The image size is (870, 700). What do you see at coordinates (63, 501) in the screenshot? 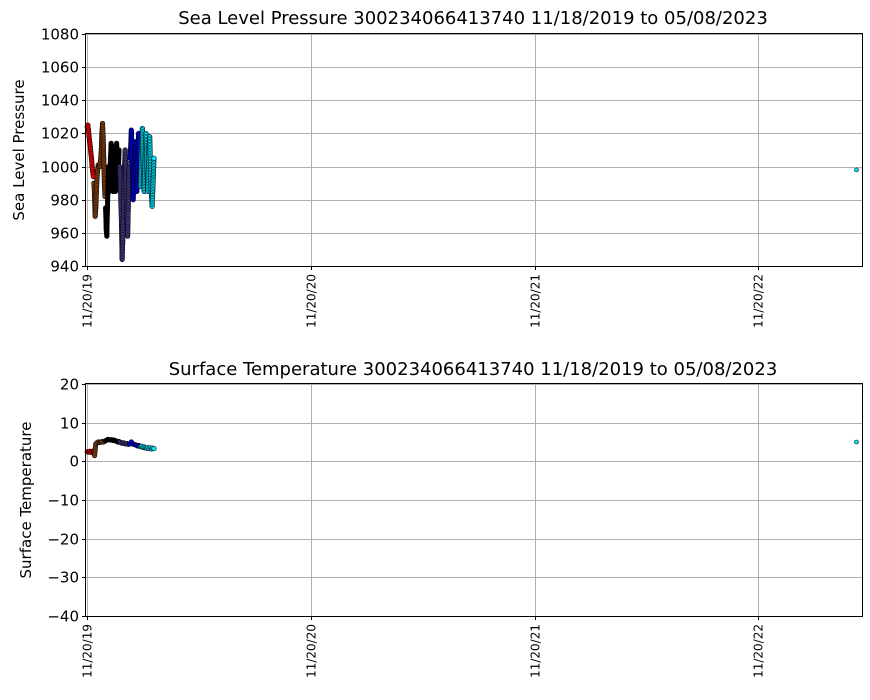
I see `temperature-ytick-label: −10` at bounding box center [63, 501].